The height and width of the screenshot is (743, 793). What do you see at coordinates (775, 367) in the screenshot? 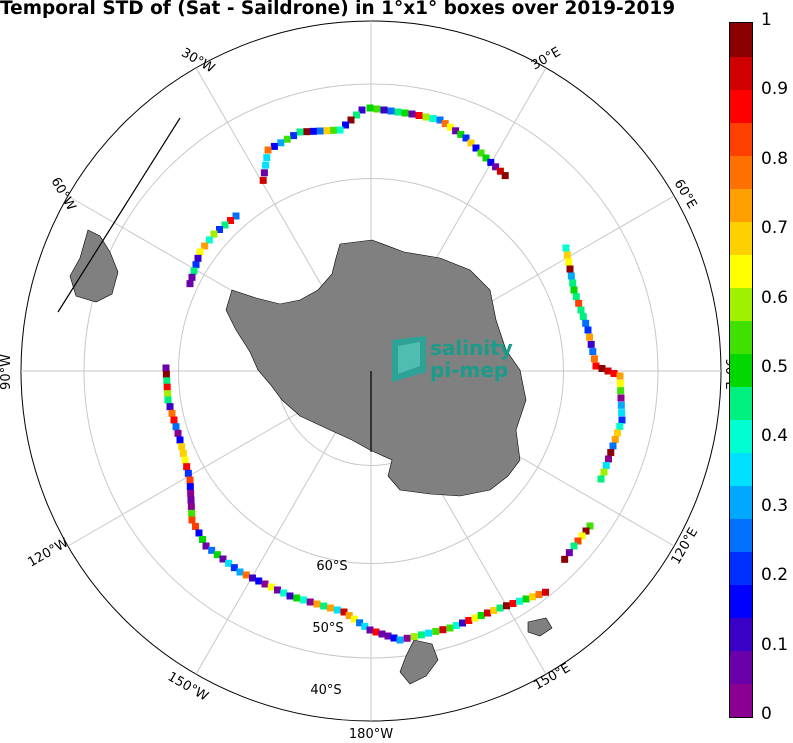
I see `colorbar-tick-label: 0.5` at bounding box center [775, 367].